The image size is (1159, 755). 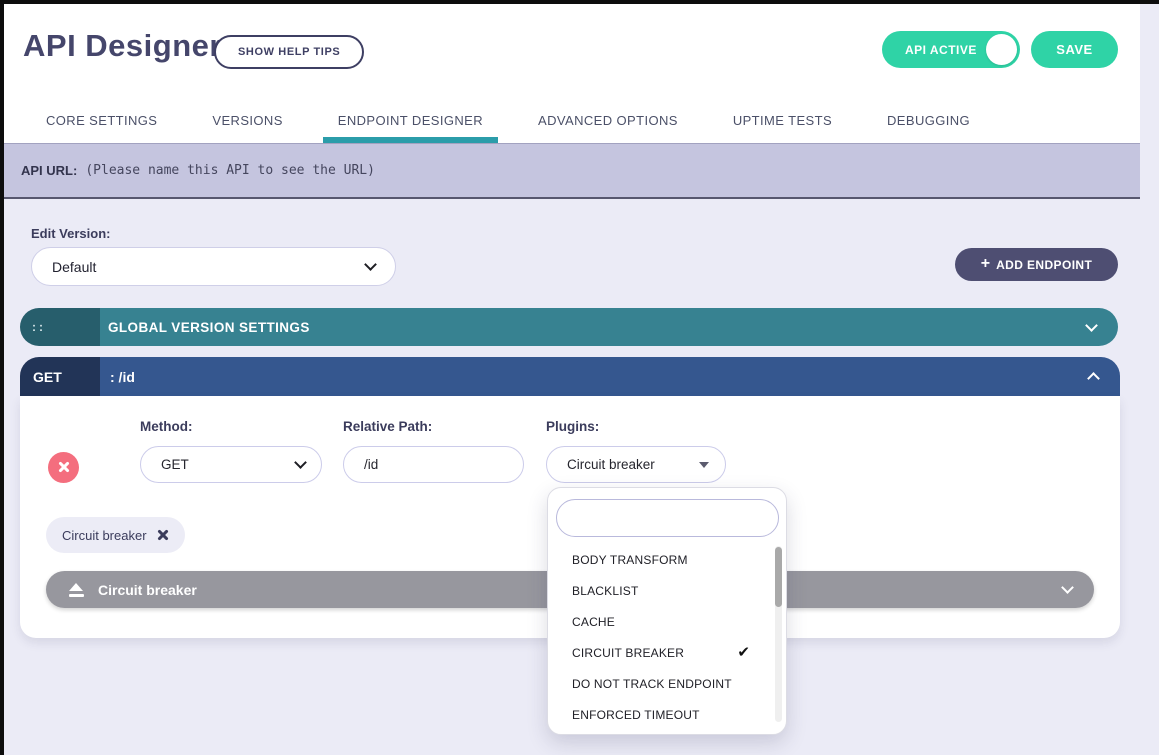 I want to click on plugin-option-label: ENFORCED TIMEOUT, so click(x=636, y=714).